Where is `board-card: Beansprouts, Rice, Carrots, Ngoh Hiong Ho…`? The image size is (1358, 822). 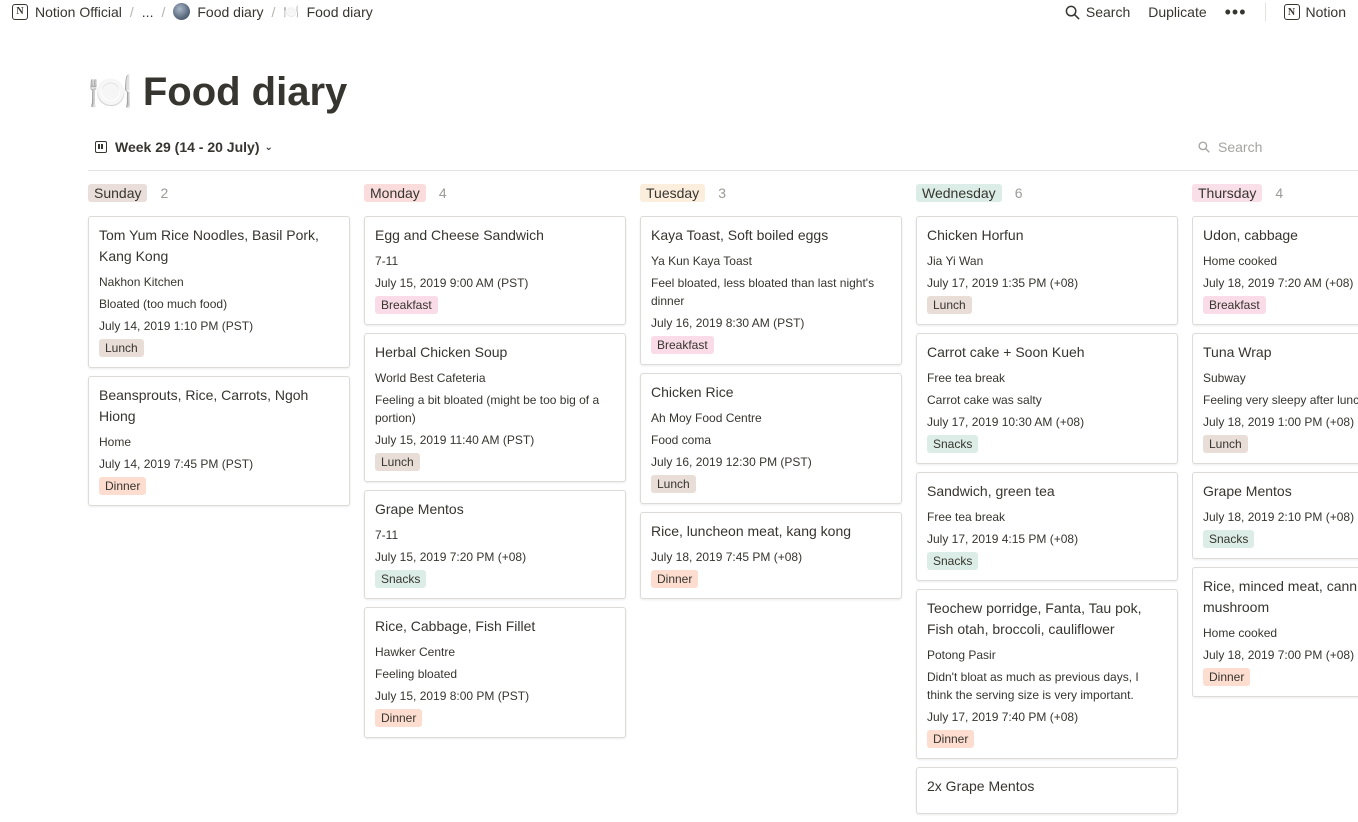 board-card: Beansprouts, Rice, Carrots, Ngoh Hiong Ho… is located at coordinates (219, 441).